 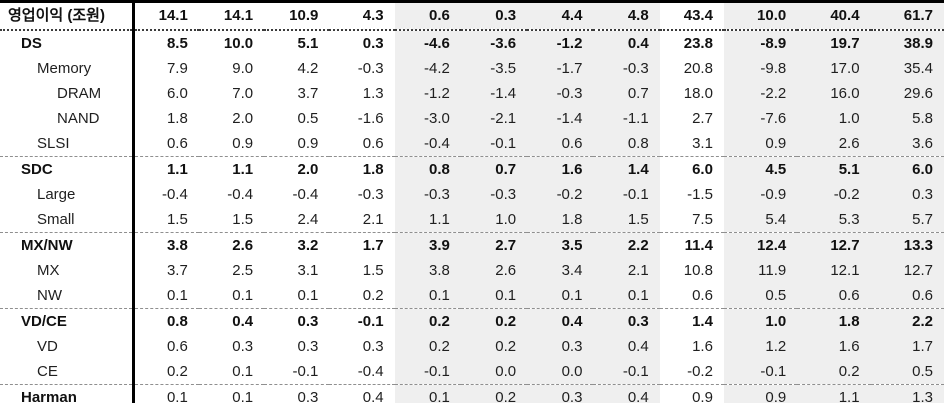 I want to click on table-row: NW 0.1 0.1 0.1 0.2 0.1 0.1 0.1 0.1 0.6 0.5 0.6 0.6, so click(x=472, y=296).